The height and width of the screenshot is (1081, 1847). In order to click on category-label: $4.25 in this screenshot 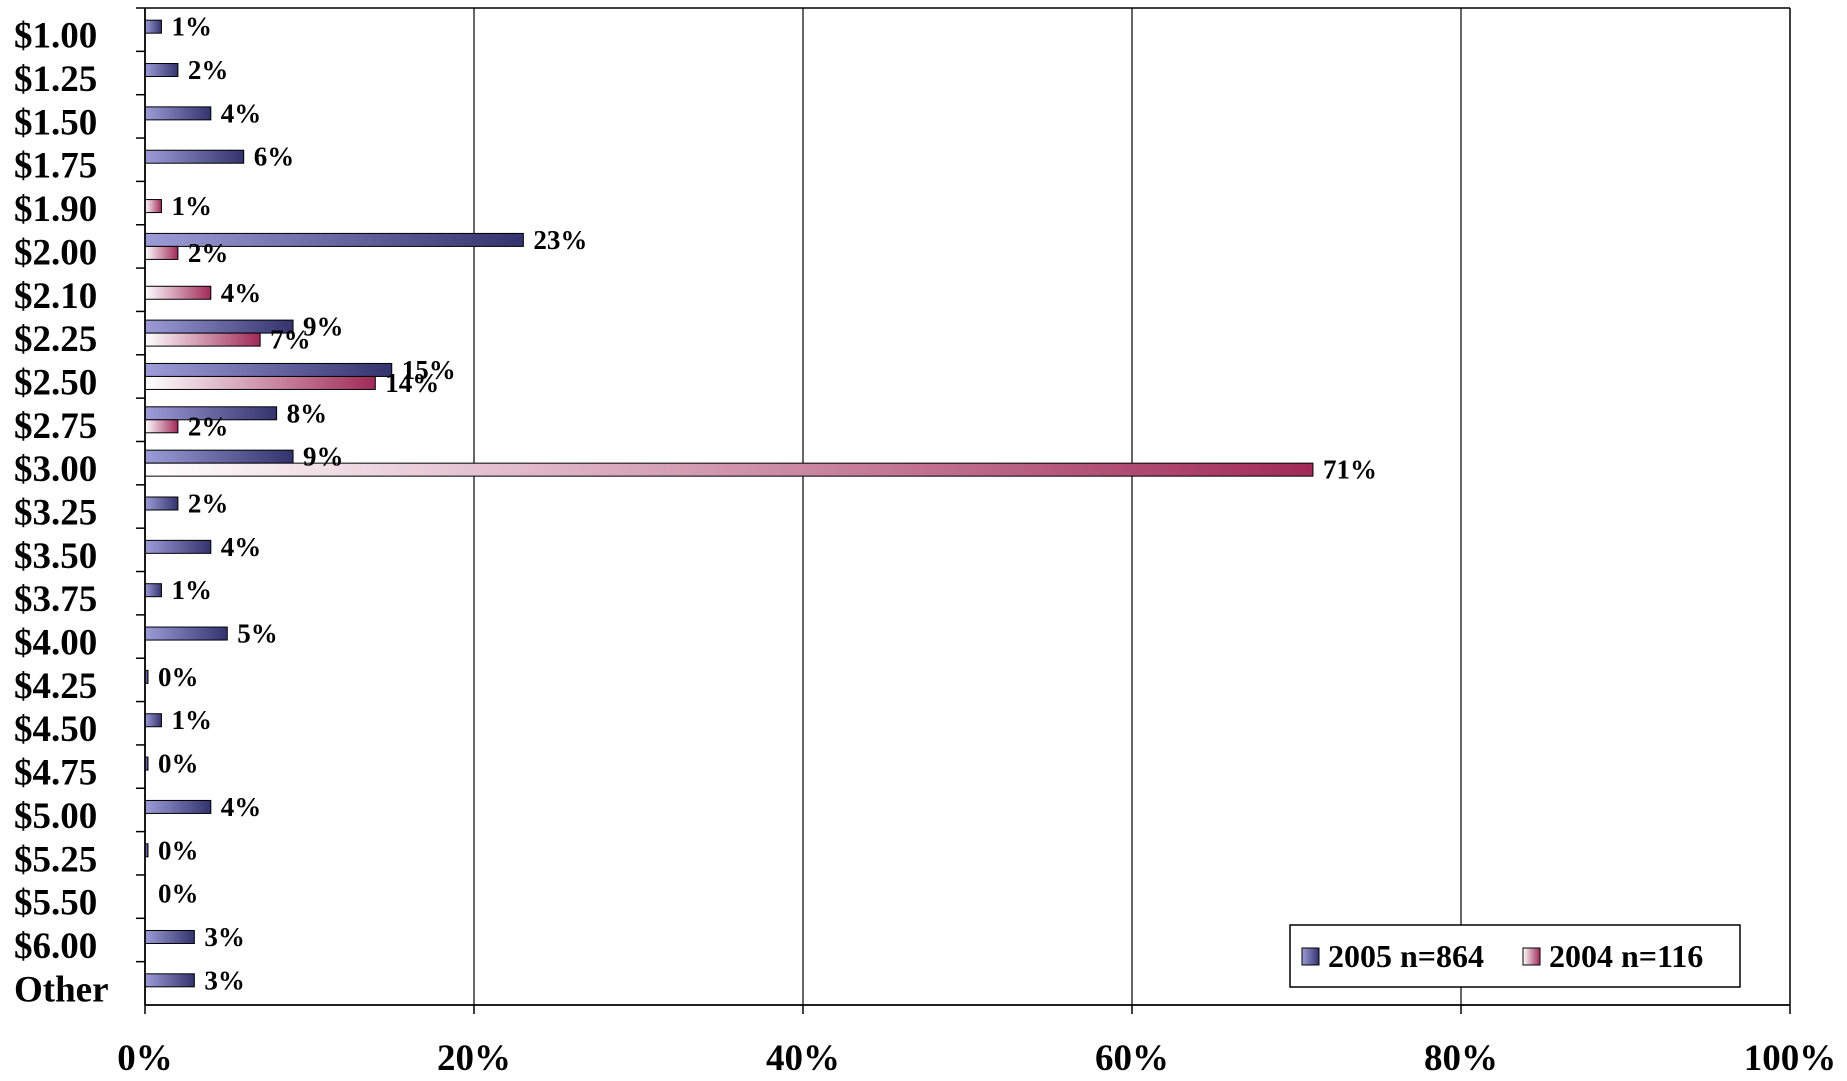, I will do `click(55, 686)`.